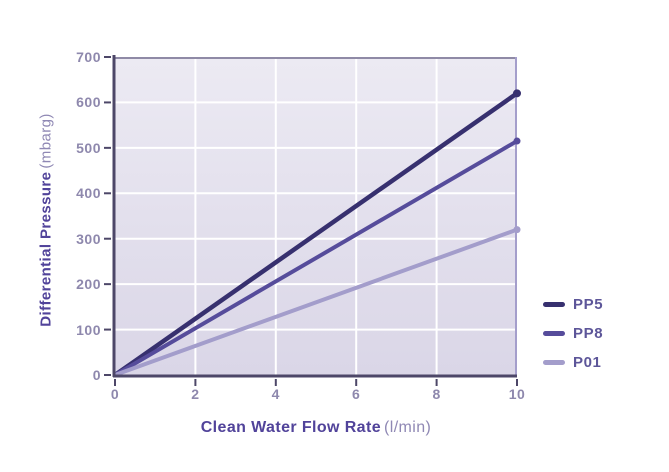 The image size is (669, 472). Describe the element at coordinates (588, 304) in the screenshot. I see `legend-label: PP5` at that location.